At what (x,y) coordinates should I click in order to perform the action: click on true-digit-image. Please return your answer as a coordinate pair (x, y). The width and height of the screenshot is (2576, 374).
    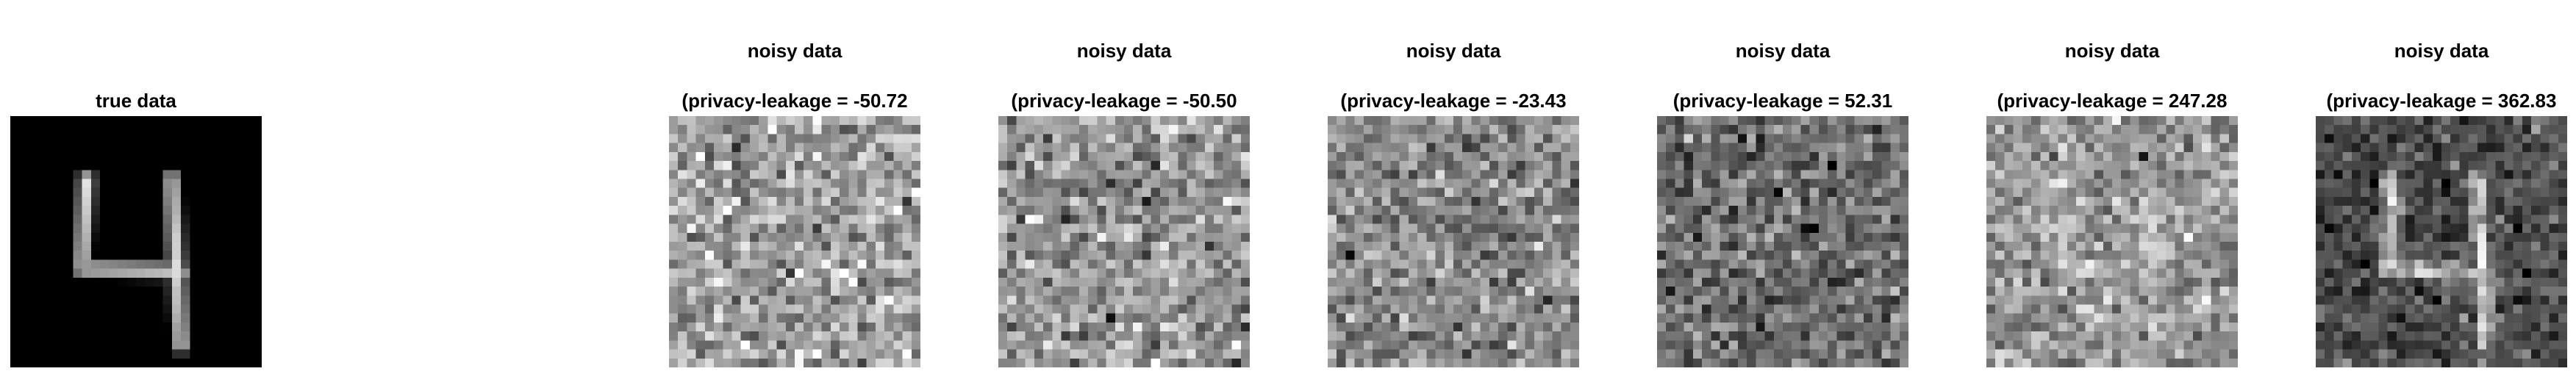
    Looking at the image, I should click on (136, 242).